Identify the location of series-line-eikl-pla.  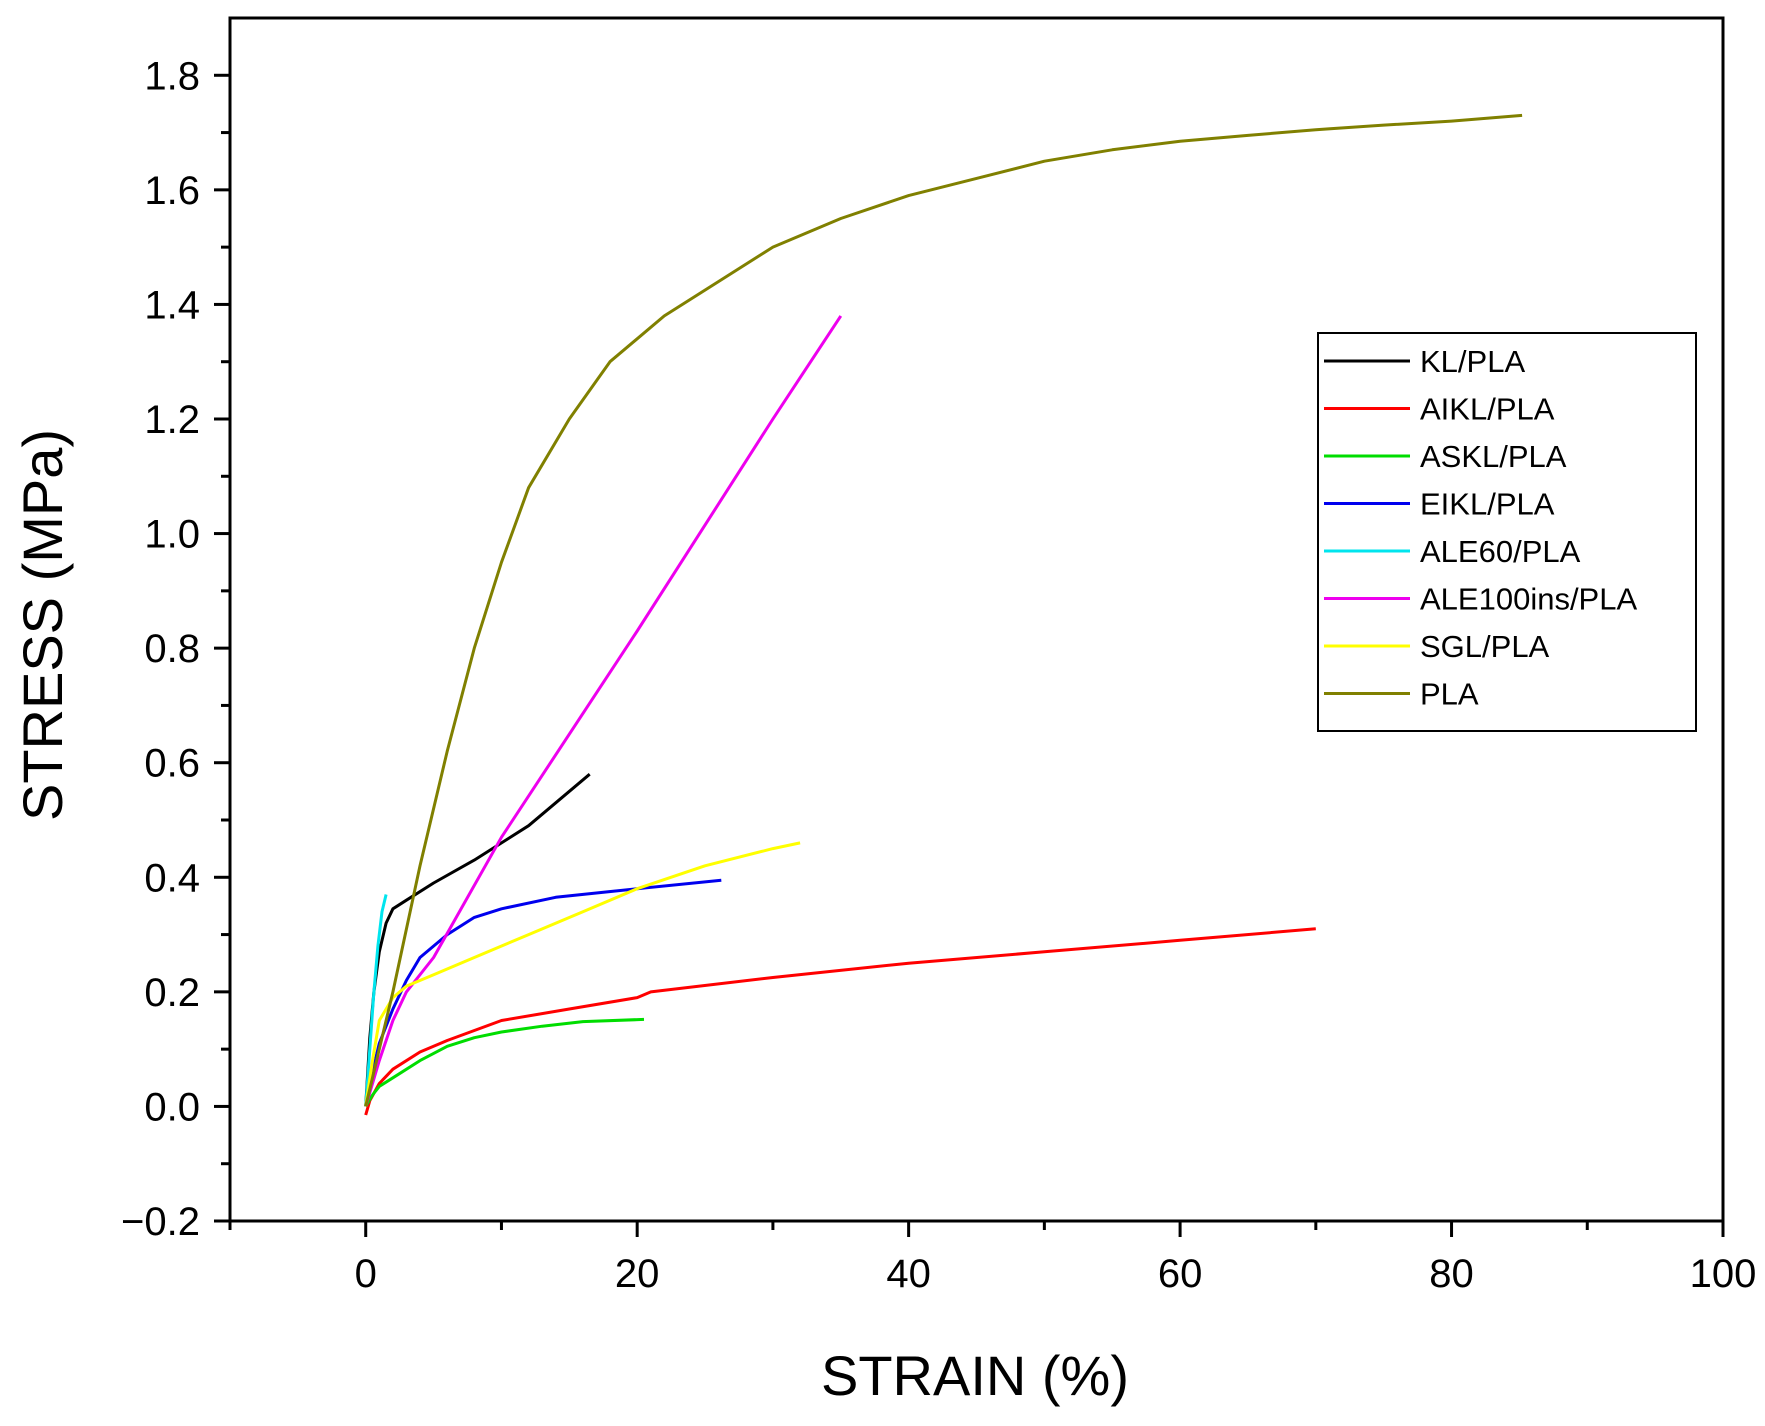
(543, 992).